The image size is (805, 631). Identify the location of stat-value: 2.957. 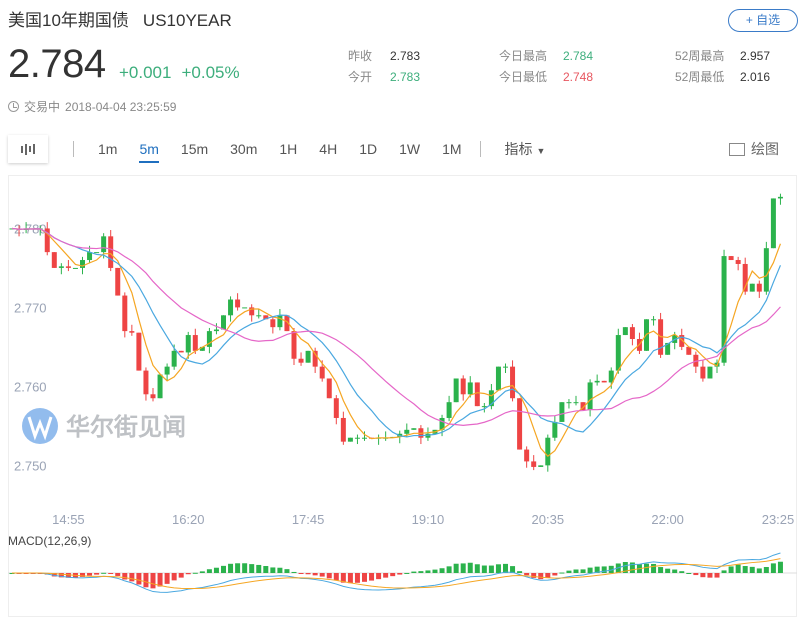
(755, 56).